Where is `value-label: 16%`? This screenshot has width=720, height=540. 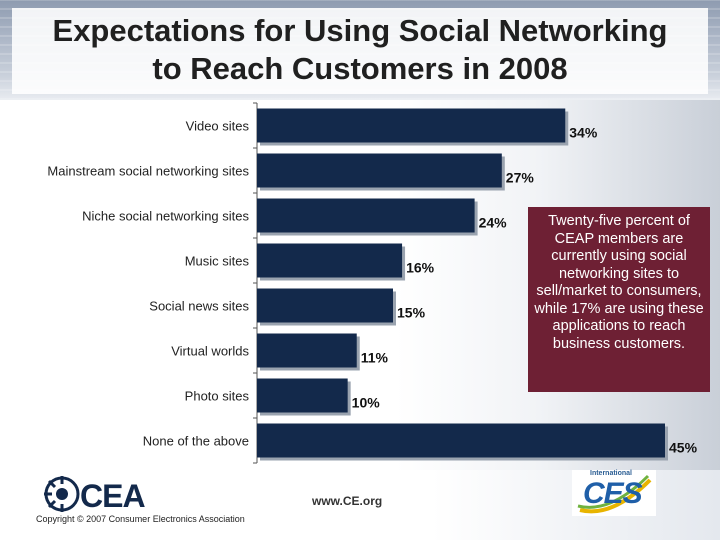
value-label: 16% is located at coordinates (420, 268).